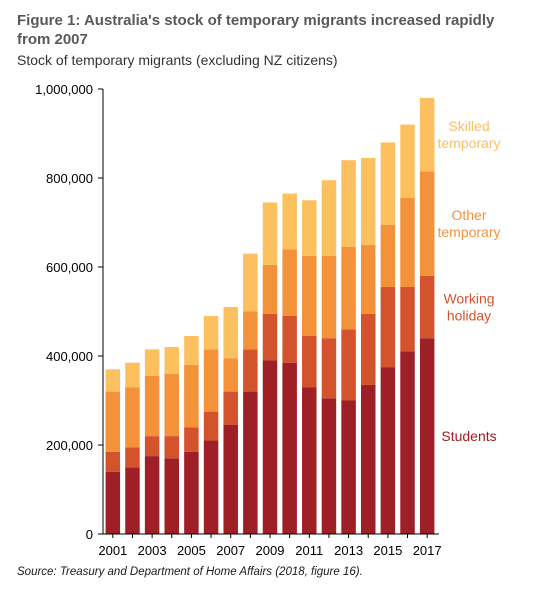 The height and width of the screenshot is (590, 536). Describe the element at coordinates (468, 223) in the screenshot. I see `series-label-other-temporary: Other temporary` at that location.